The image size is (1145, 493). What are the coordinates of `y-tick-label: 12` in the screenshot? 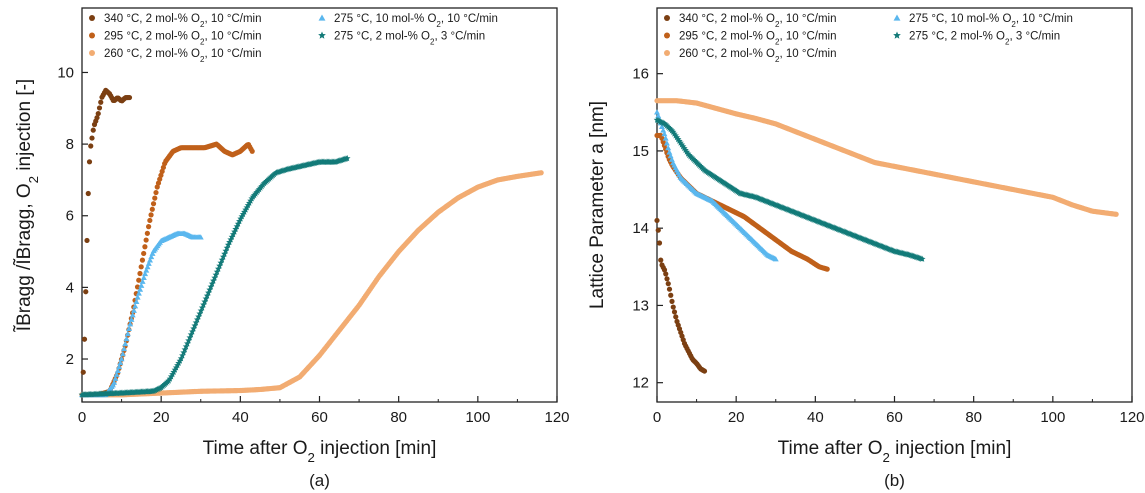 It's located at (640, 383).